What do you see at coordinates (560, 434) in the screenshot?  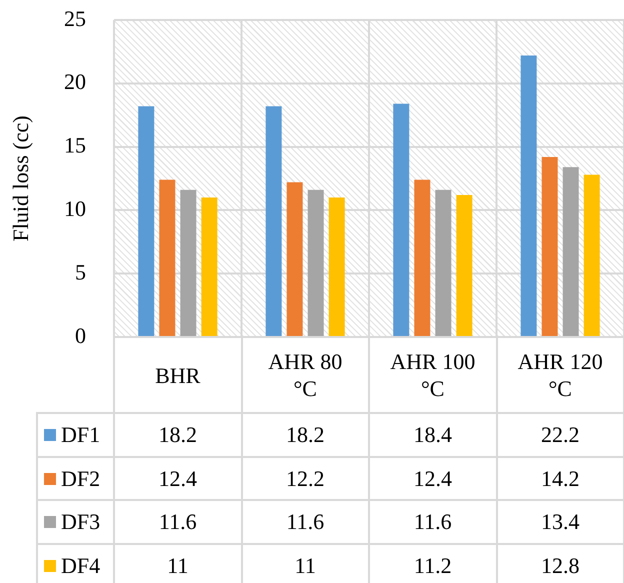 I see `data-label: 22.2` at bounding box center [560, 434].